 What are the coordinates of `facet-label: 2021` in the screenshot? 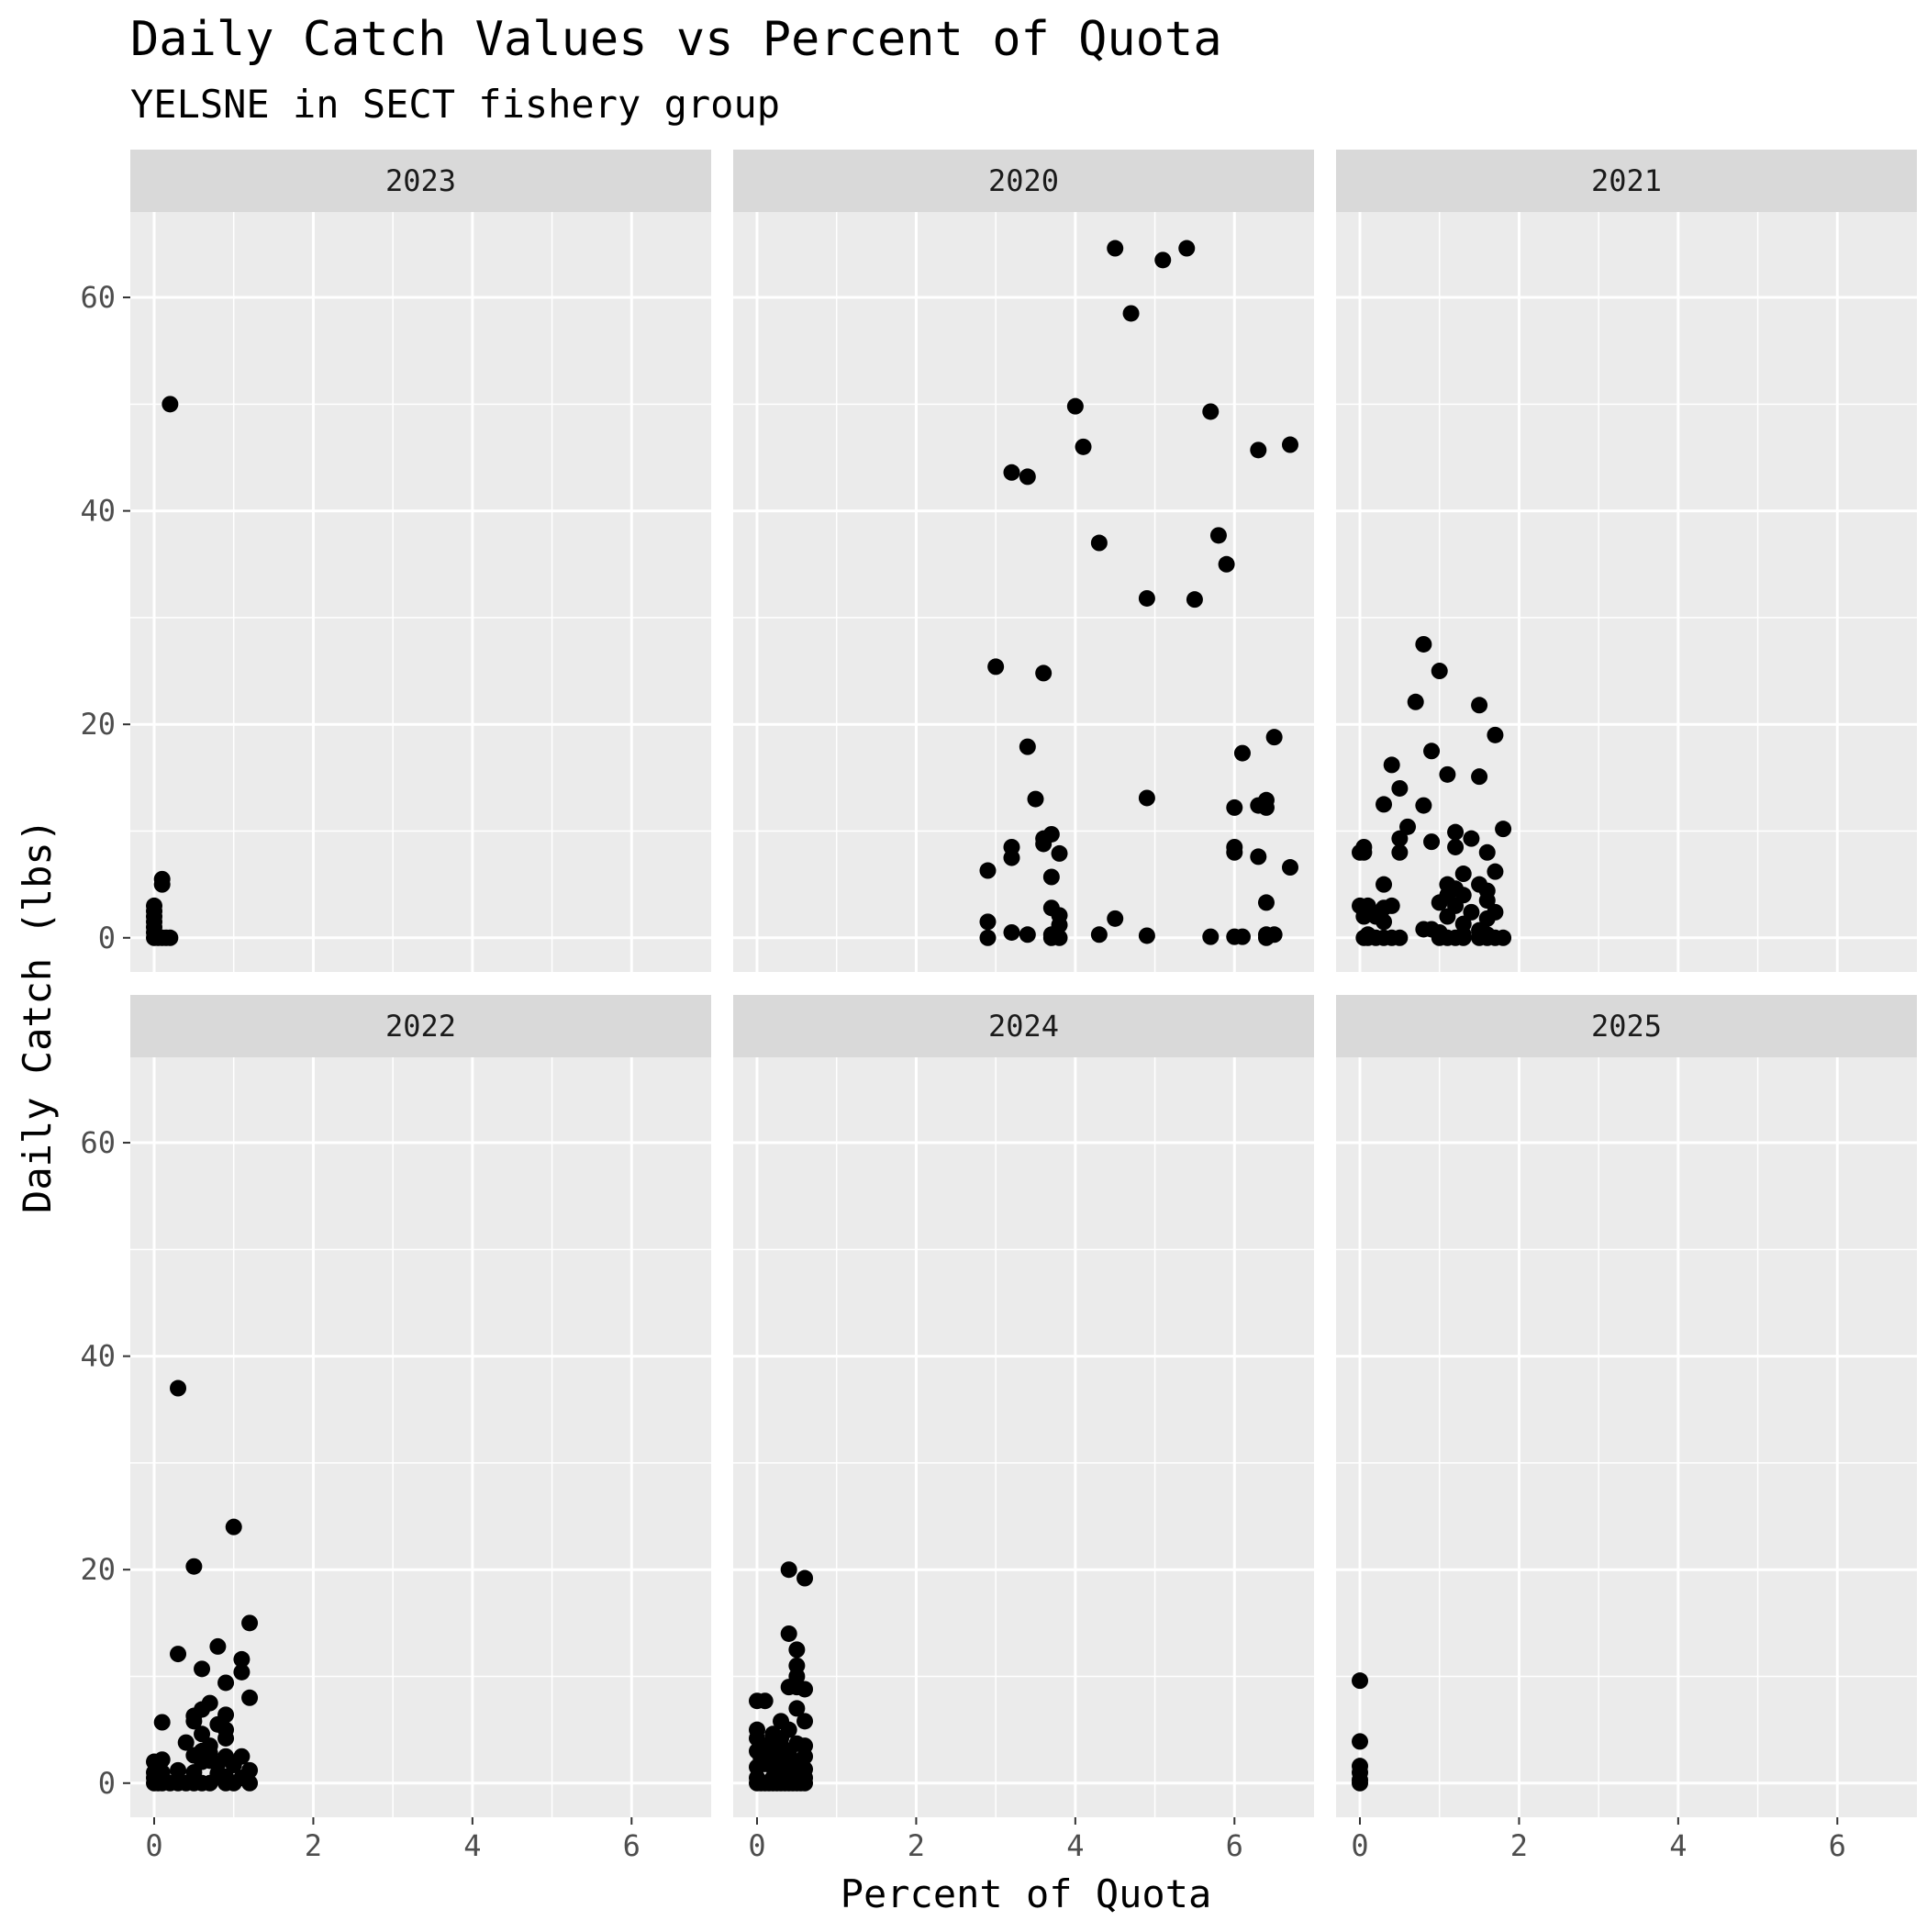 It's located at (1626, 180).